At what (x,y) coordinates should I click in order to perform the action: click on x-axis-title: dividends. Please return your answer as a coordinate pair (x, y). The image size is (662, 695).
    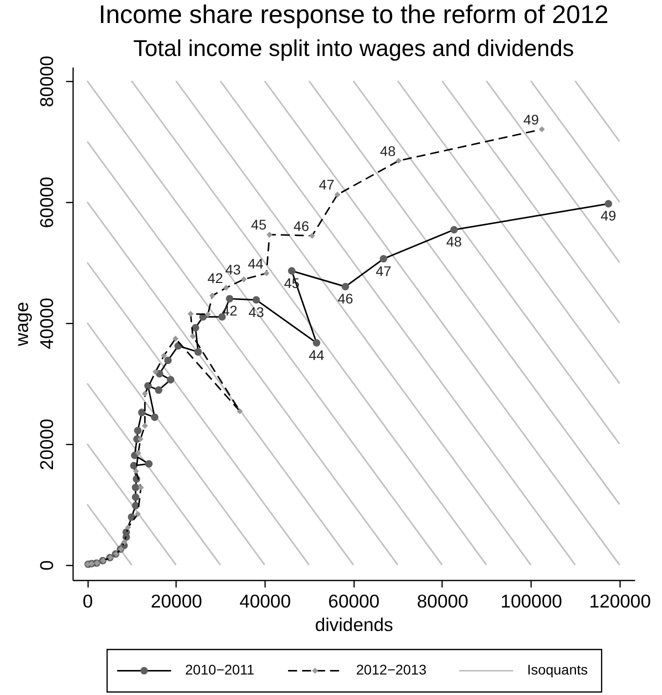
    Looking at the image, I should click on (354, 624).